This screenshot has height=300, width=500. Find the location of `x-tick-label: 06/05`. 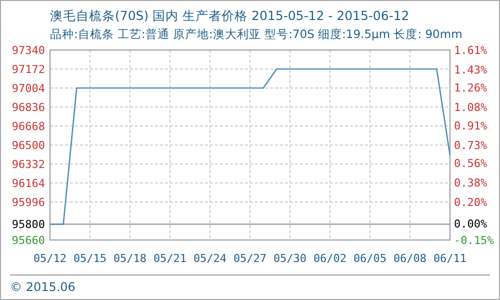

x-tick-label: 06/05 is located at coordinates (370, 258).